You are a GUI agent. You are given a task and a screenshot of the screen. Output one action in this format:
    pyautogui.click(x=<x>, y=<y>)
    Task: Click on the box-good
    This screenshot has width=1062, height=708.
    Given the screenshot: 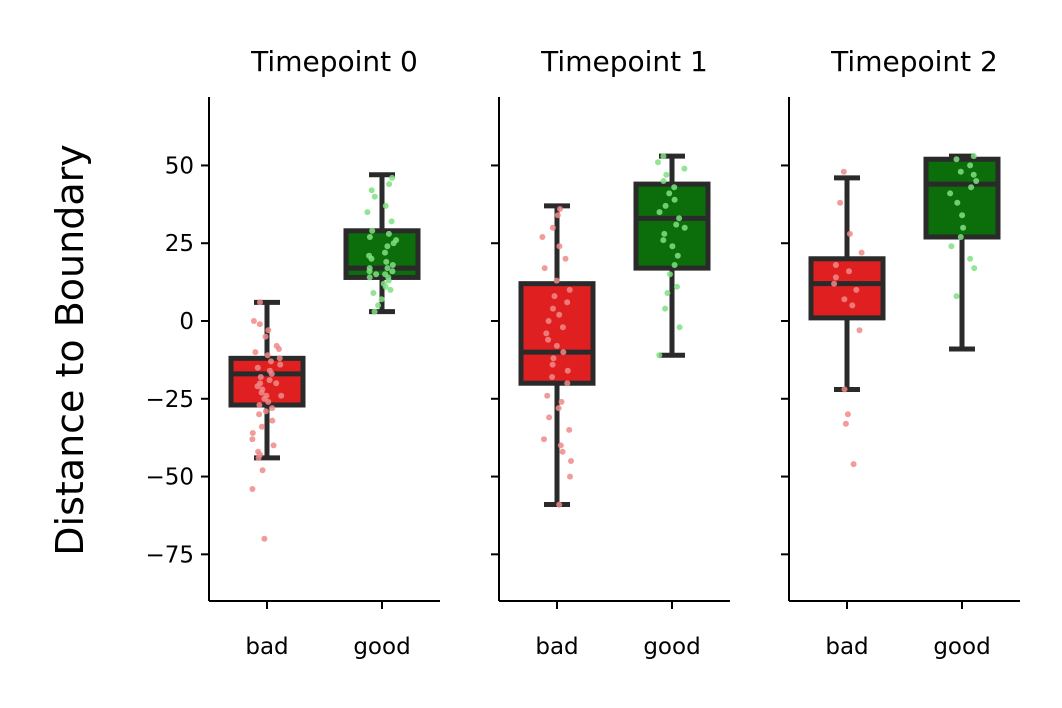 What is the action you would take?
    pyautogui.click(x=672, y=226)
    